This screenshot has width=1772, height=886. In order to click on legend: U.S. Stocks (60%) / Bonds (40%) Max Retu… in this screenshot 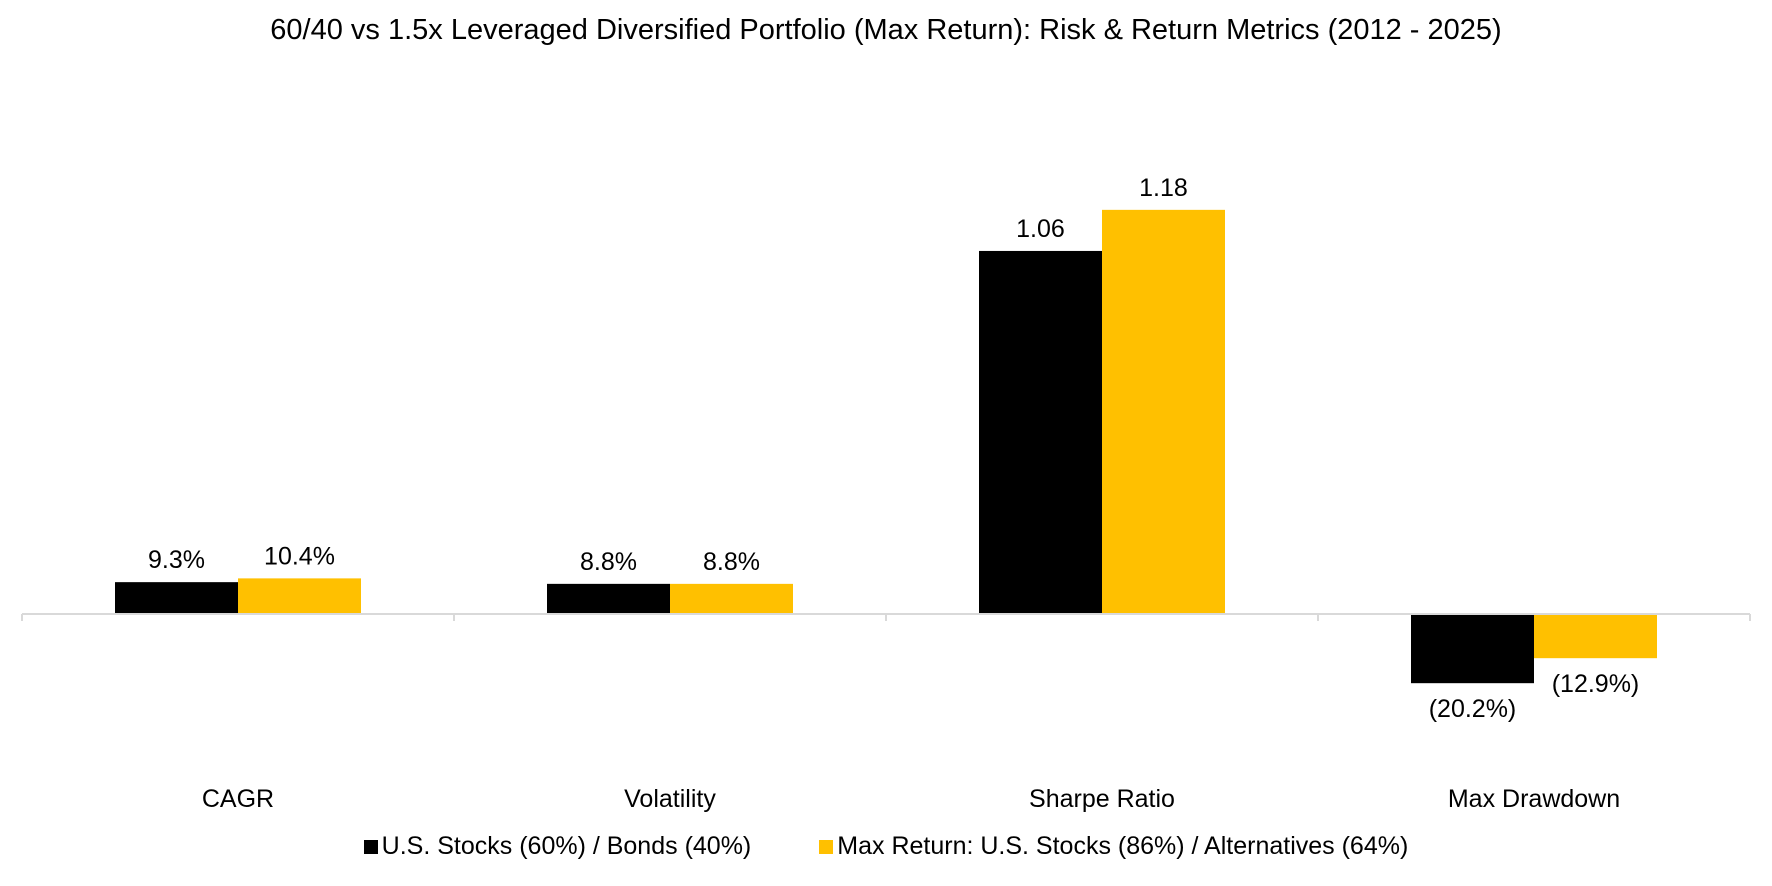, I will do `click(886, 846)`.